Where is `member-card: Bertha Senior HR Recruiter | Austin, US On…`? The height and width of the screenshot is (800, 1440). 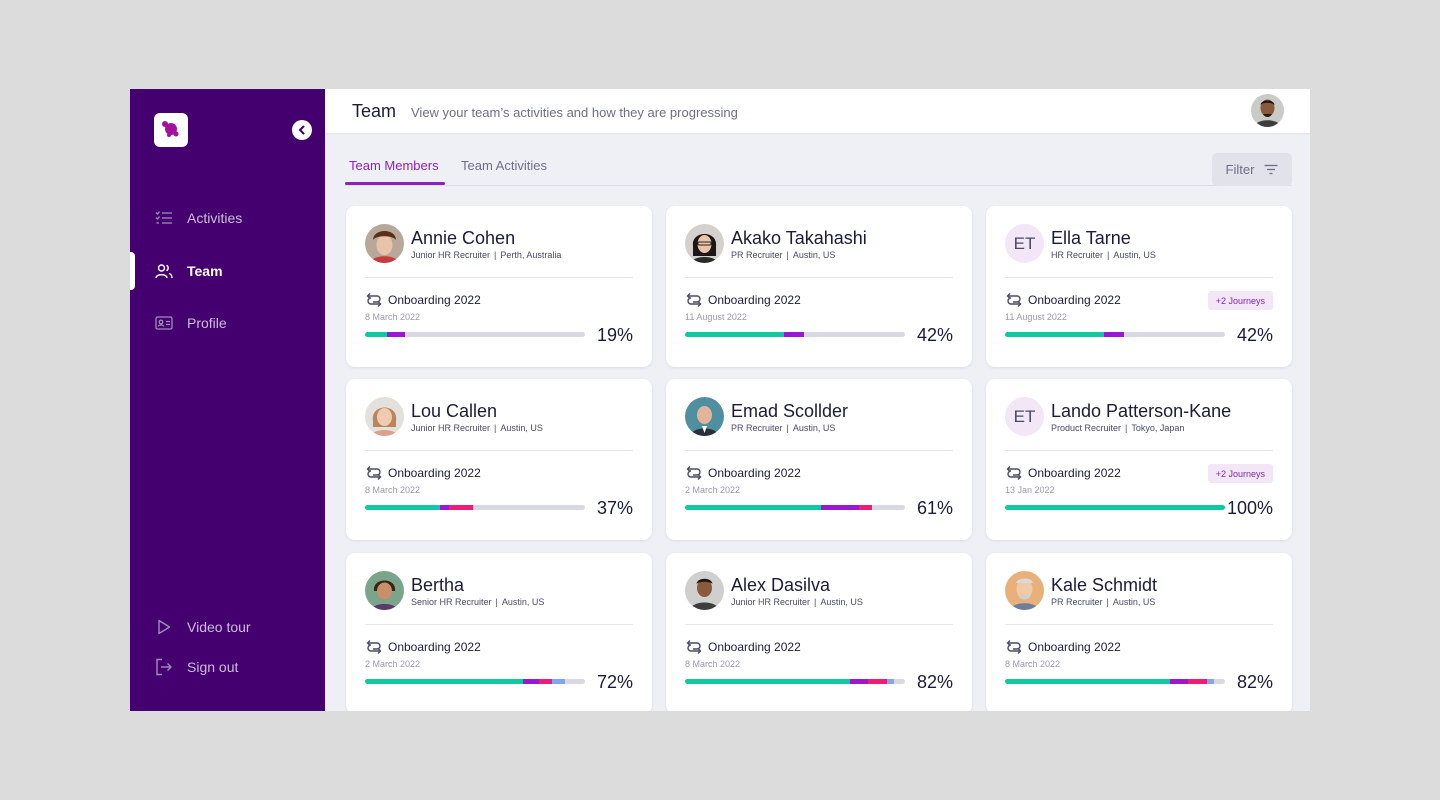 member-card: Bertha Senior HR Recruiter | Austin, US On… is located at coordinates (499, 632).